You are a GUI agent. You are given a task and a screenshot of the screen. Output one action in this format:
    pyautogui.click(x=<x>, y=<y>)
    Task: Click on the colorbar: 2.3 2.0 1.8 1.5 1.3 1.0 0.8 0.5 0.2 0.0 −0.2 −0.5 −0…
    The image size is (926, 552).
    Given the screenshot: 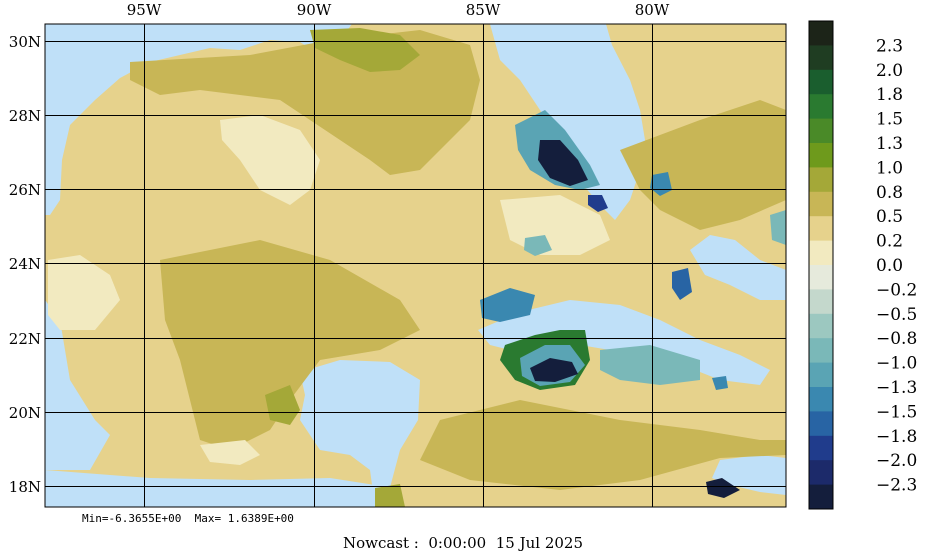 What is the action you would take?
    pyautogui.click(x=862, y=265)
    